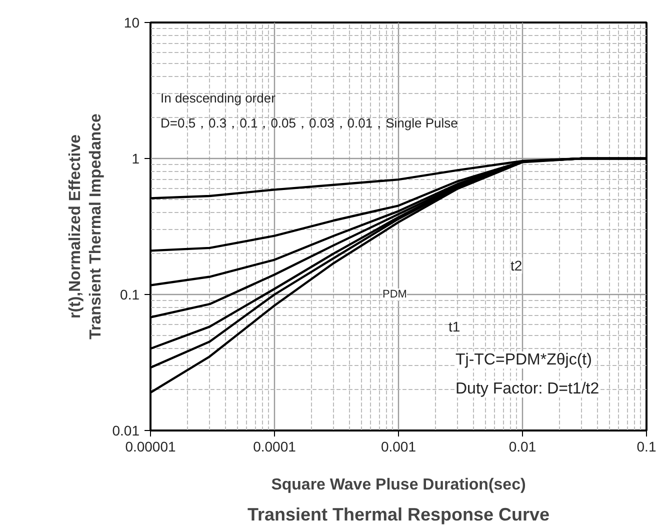  I want to click on x-tick-label: 0.00001, so click(150, 446).